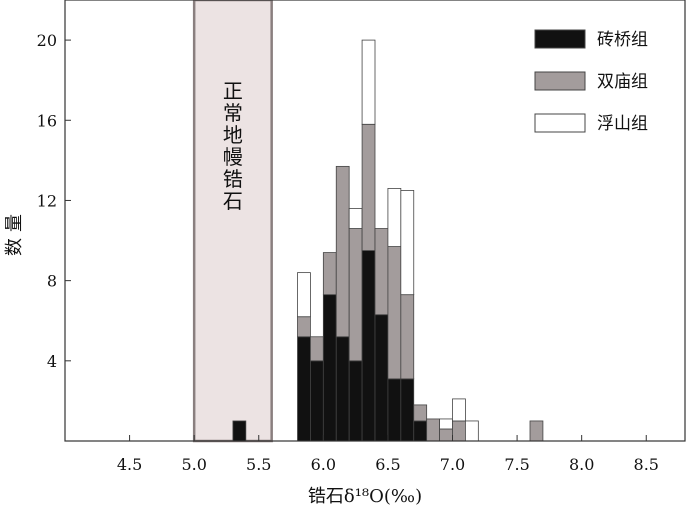  I want to click on x-tick-label: 7.5, so click(516, 464).